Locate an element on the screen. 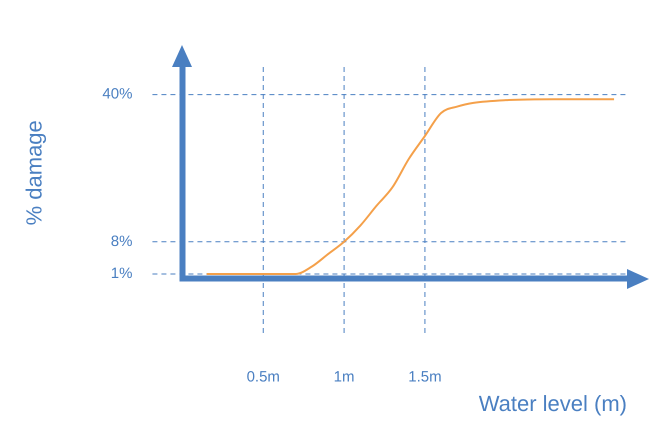  x-tick-label: 1m is located at coordinates (344, 377).